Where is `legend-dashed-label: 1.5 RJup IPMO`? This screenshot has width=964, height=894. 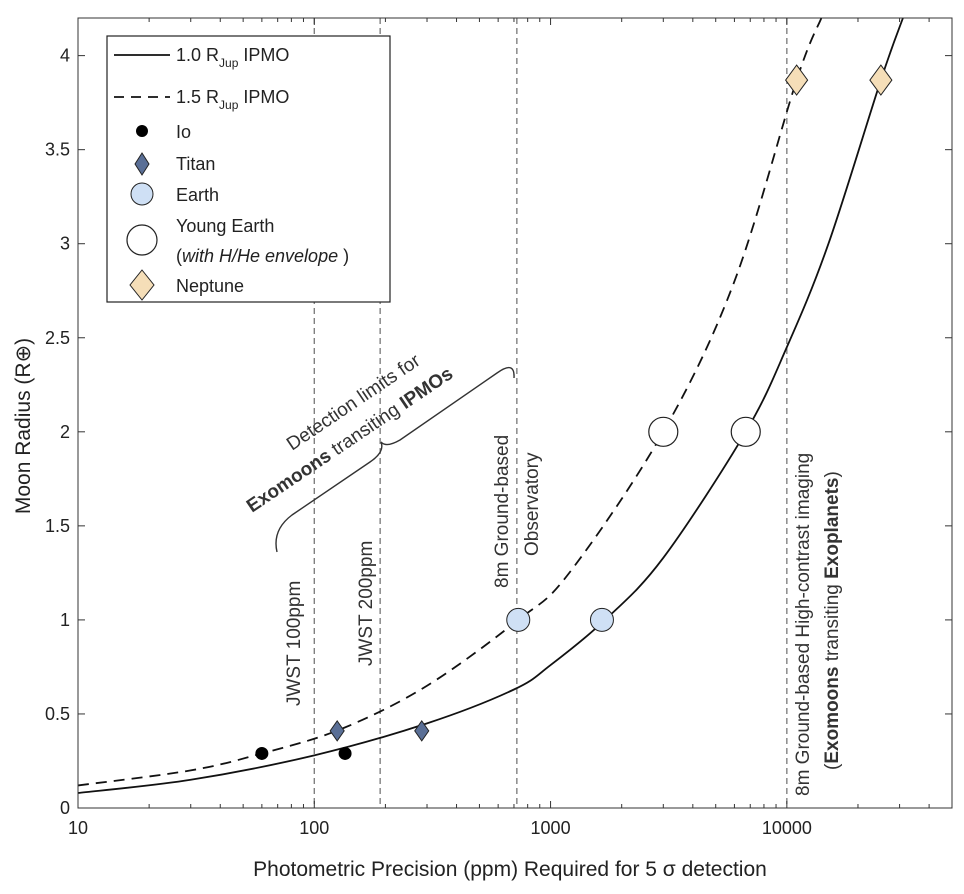 legend-dashed-label: 1.5 RJup IPMO is located at coordinates (232, 99).